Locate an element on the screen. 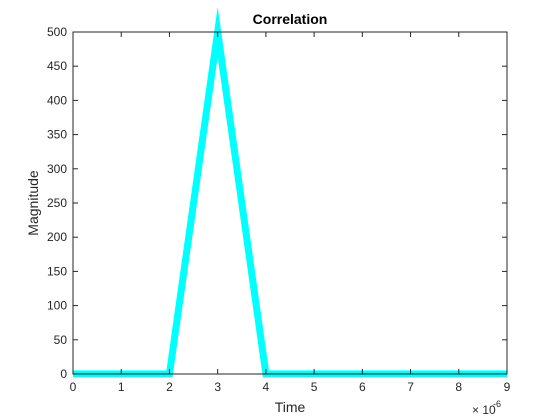 This screenshot has height=420, width=560. x-axis-label: Time is located at coordinates (290, 407).